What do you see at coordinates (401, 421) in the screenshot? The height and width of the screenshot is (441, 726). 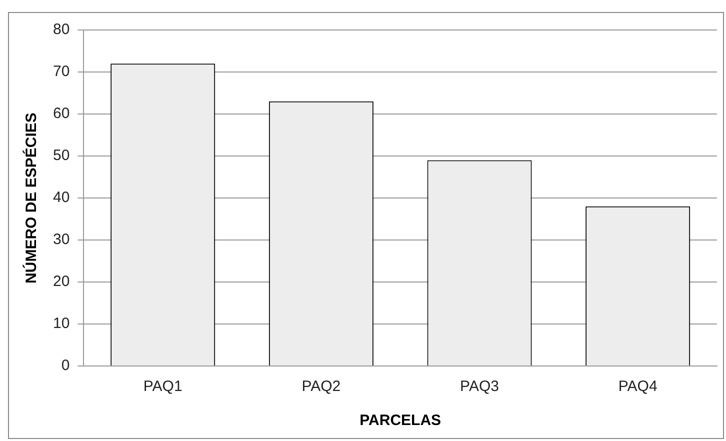 I see `x-axis-title: PARCELAS` at bounding box center [401, 421].